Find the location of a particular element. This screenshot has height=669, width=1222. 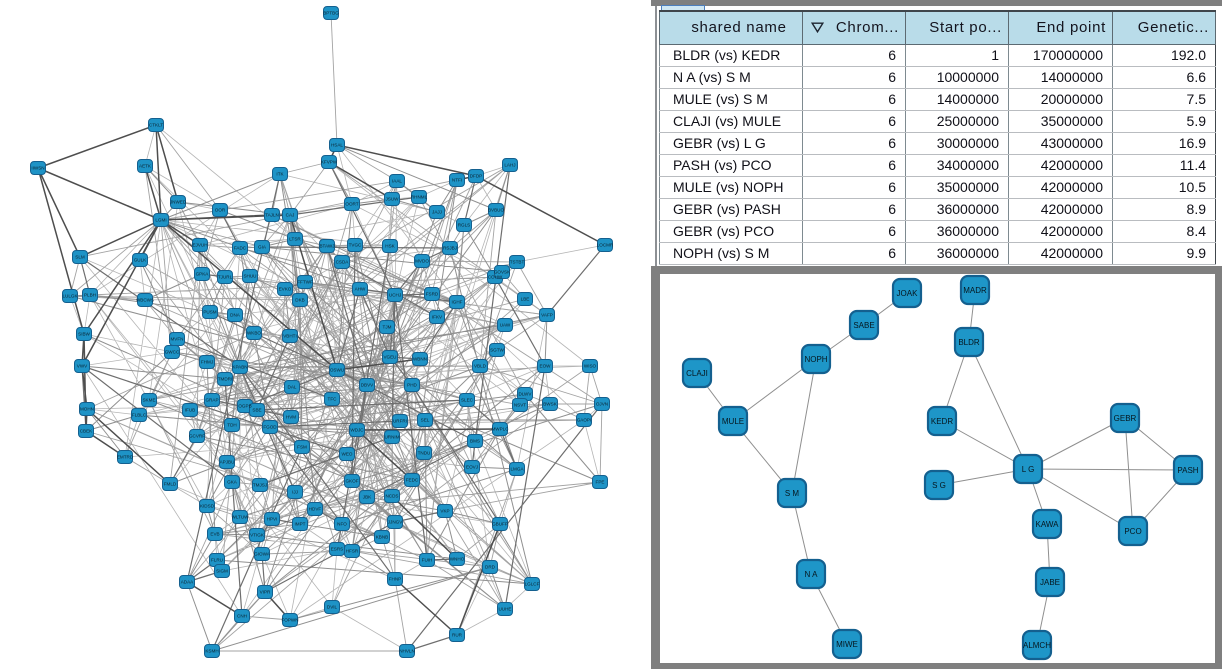

svg-text: LAHJ is located at coordinates (509, 165).